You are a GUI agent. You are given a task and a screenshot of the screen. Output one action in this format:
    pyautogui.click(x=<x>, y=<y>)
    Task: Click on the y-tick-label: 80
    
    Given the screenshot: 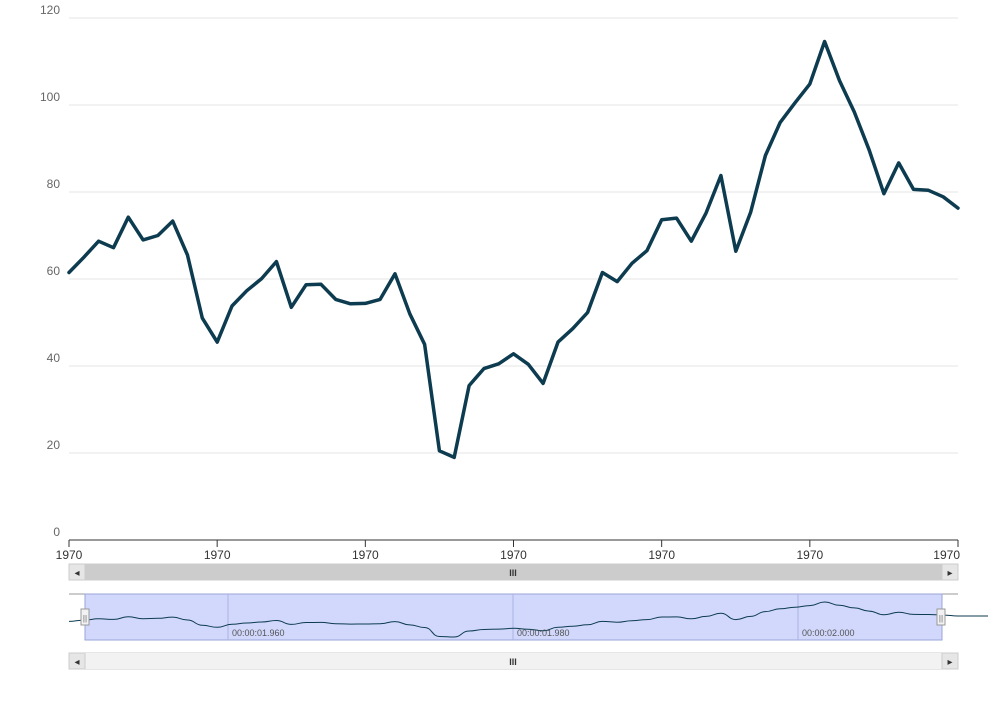 What is the action you would take?
    pyautogui.click(x=54, y=184)
    